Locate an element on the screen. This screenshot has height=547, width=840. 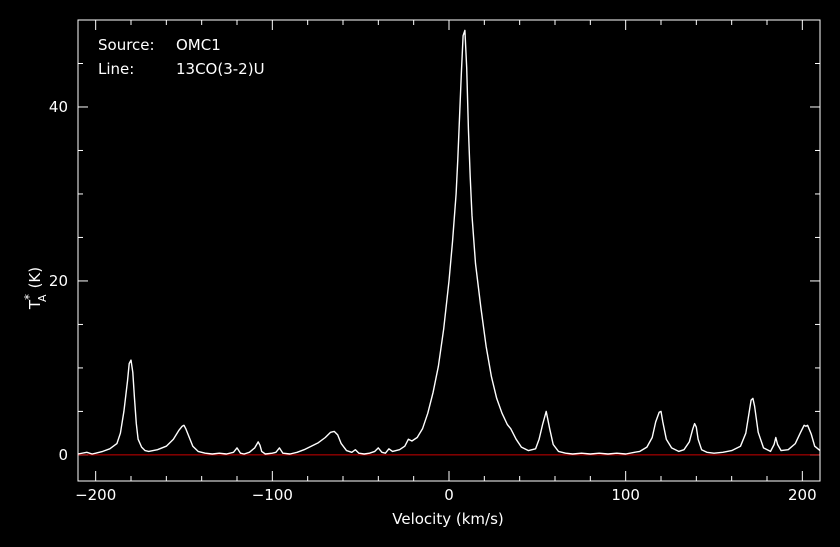
x-tick-label: −200 is located at coordinates (95, 495).